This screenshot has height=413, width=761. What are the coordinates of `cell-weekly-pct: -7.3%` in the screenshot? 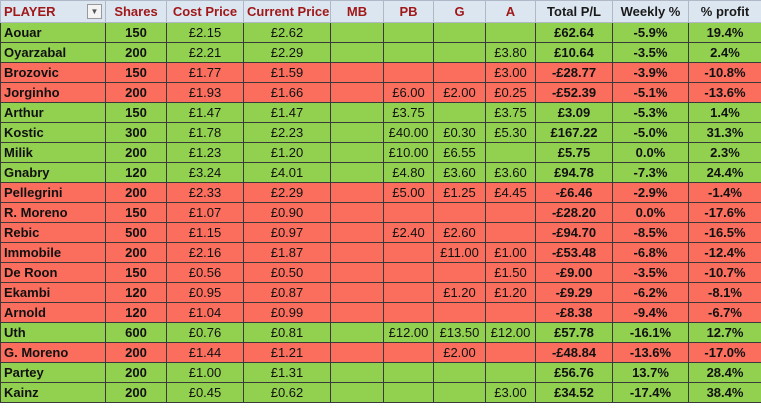 It's located at (650, 172).